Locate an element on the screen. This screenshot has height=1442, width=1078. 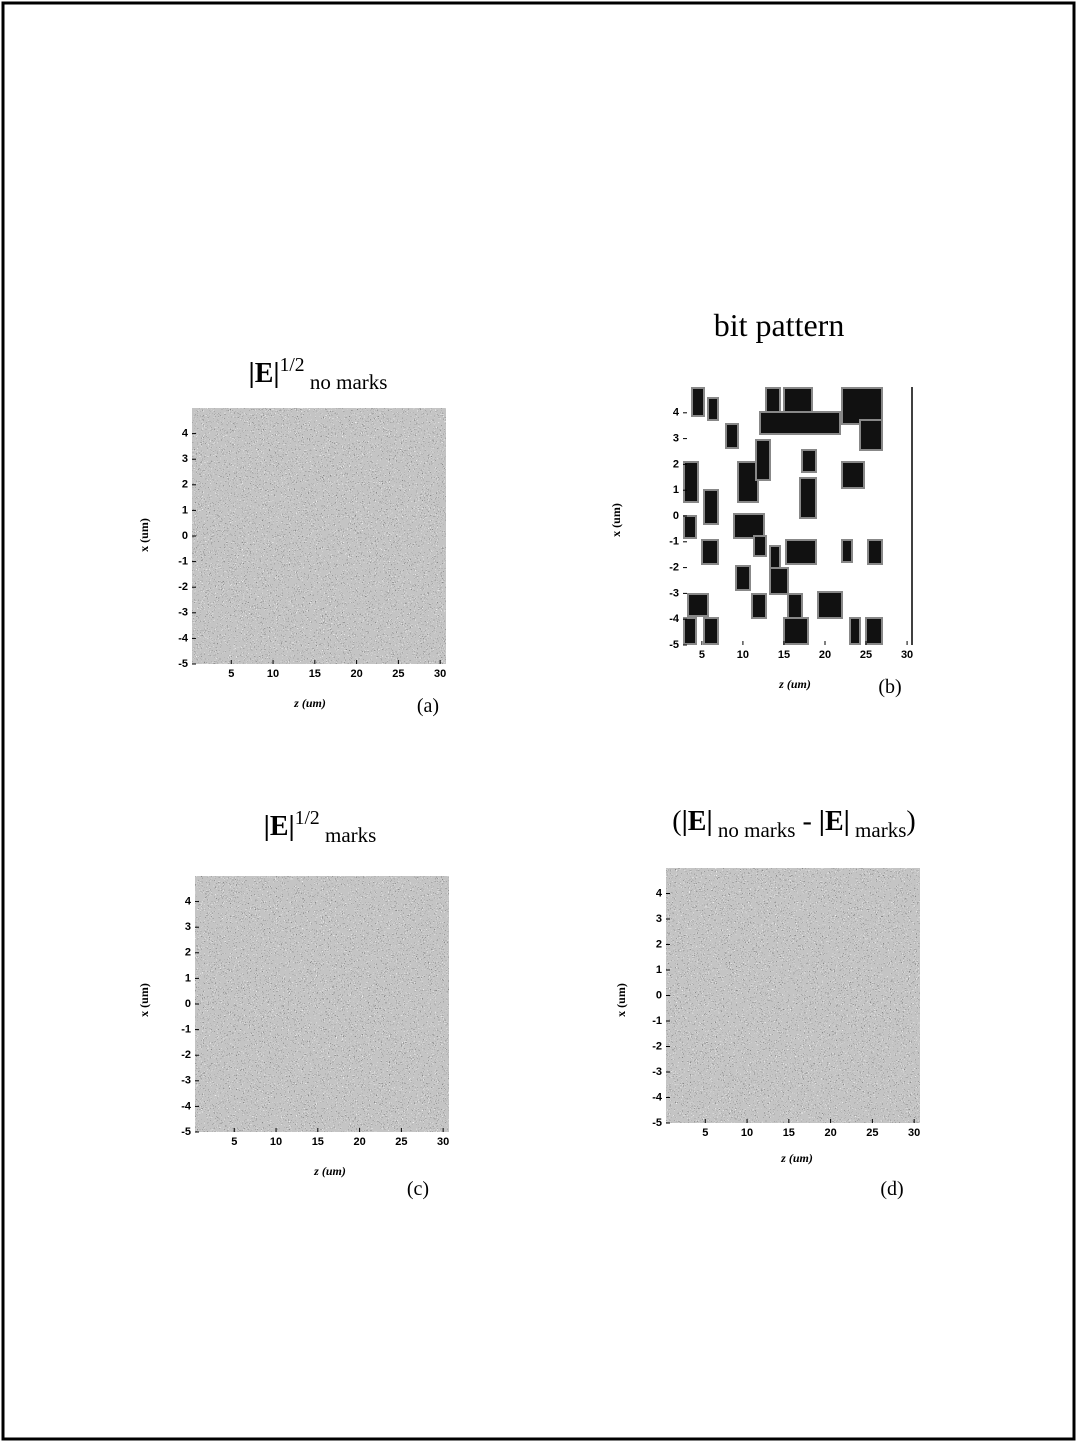
panel-title: (|E| no marks - |E| marks) is located at coordinates (793, 824).